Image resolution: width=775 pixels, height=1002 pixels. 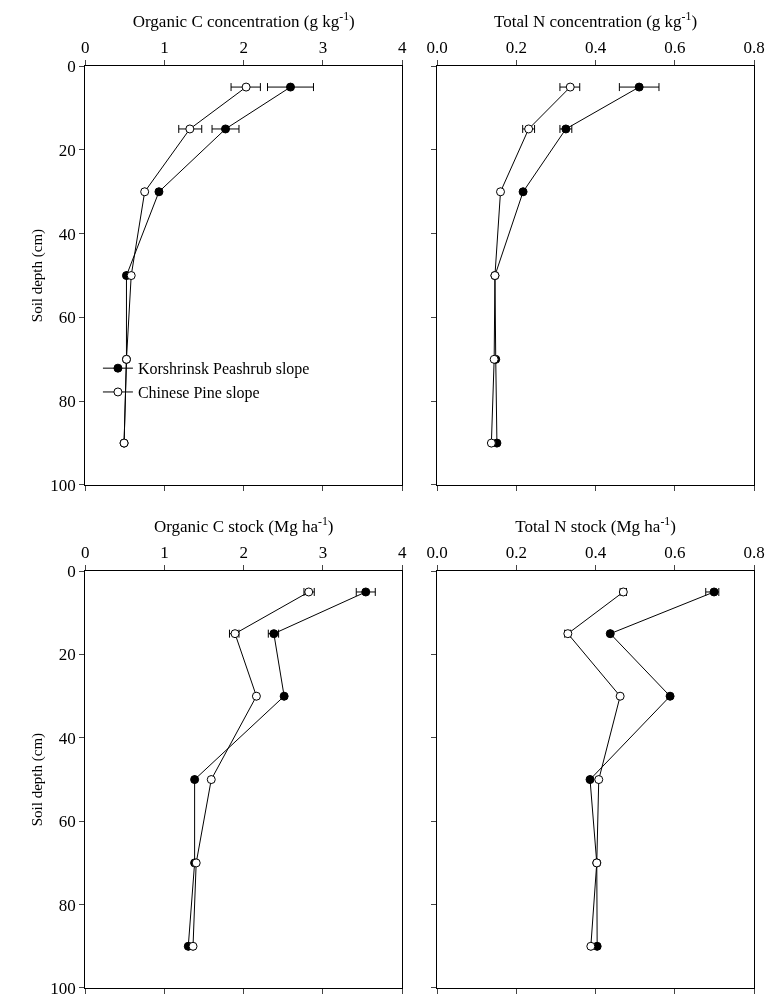 What do you see at coordinates (243, 19) in the screenshot?
I see `x-axis-title: Organic C concentration (g kg$^{-1}$)` at bounding box center [243, 19].